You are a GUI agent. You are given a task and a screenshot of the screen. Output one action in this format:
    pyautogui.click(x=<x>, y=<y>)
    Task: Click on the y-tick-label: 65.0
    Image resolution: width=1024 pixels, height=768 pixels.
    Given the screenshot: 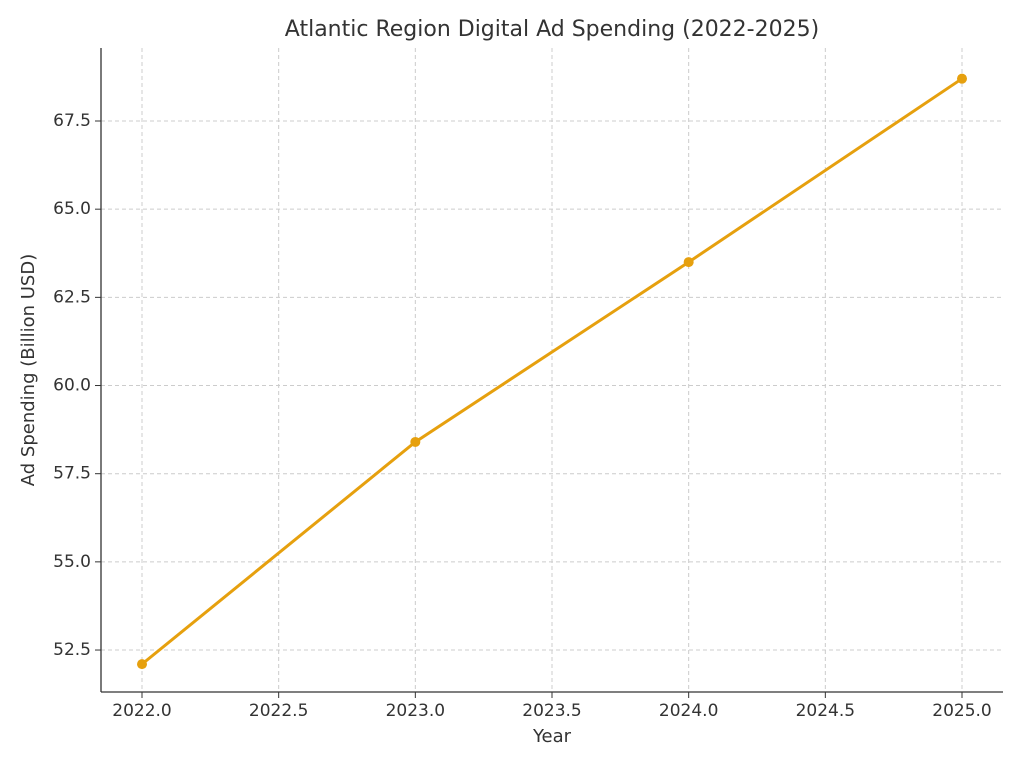 What is the action you would take?
    pyautogui.click(x=72, y=209)
    